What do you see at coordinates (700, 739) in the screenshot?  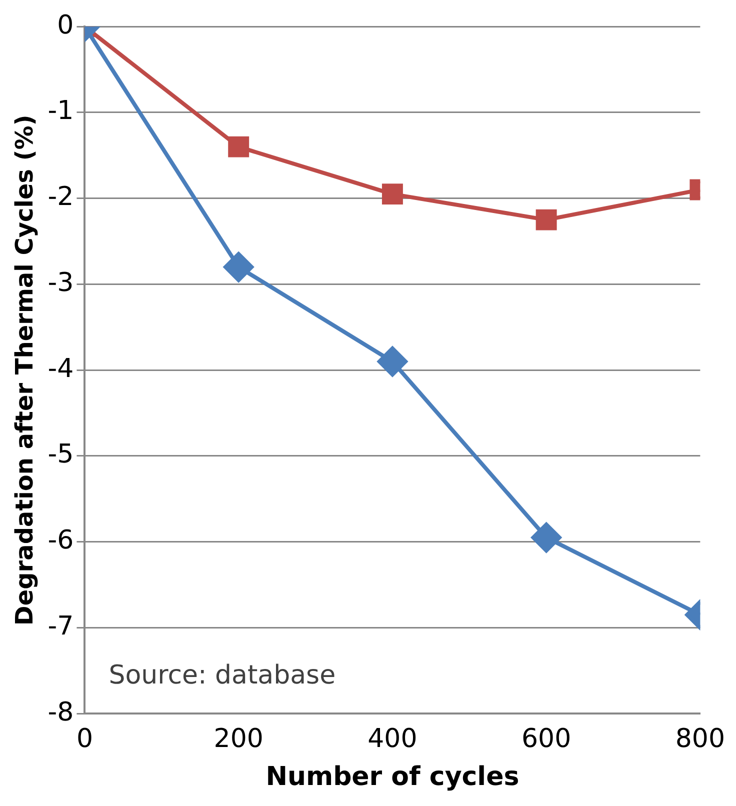 I see `x-tick-label: 800` at bounding box center [700, 739].